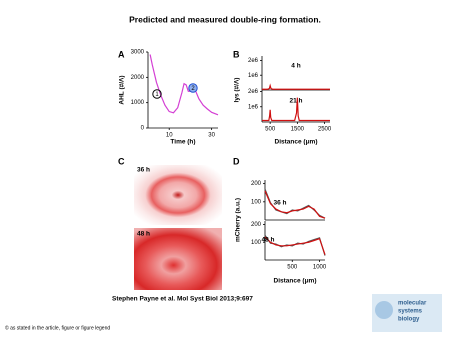  What do you see at coordinates (384, 310) in the screenshot?
I see `logo-shape` at bounding box center [384, 310].